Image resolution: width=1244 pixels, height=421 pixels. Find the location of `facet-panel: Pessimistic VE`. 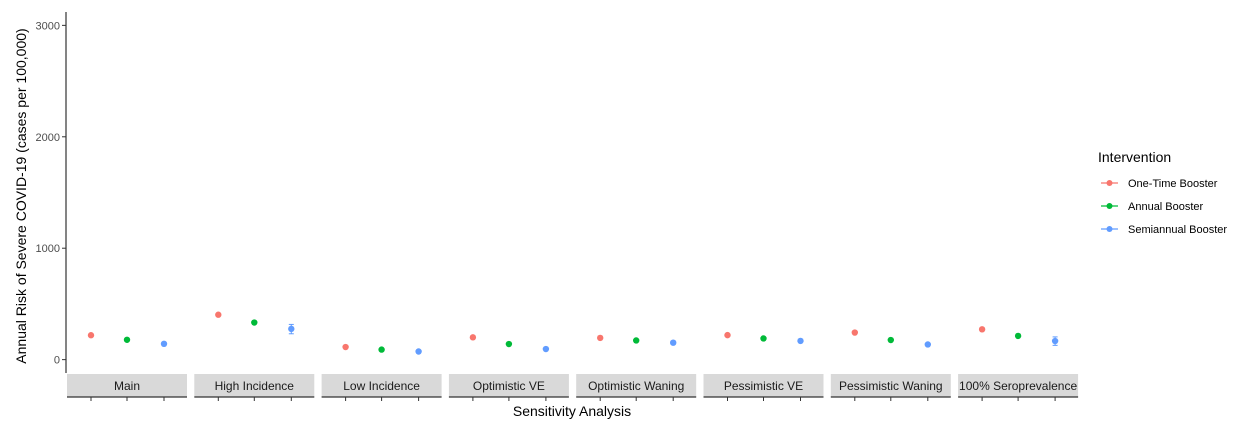

facet-panel: Pessimistic VE is located at coordinates (763, 366).